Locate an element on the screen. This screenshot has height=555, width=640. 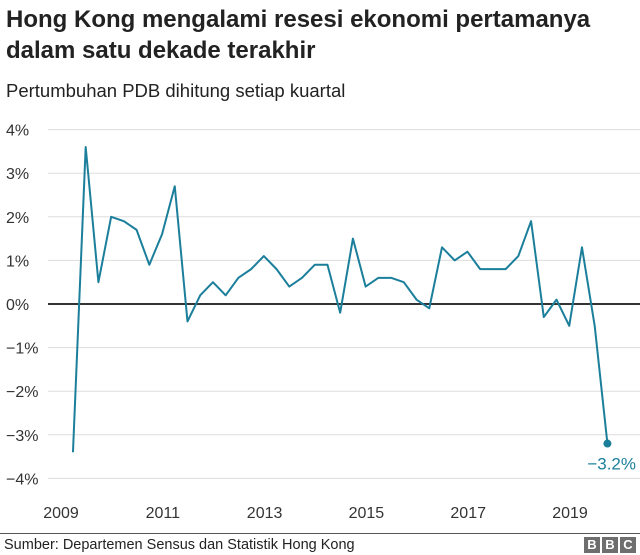
y-tick-label: −3% is located at coordinates (22, 436).